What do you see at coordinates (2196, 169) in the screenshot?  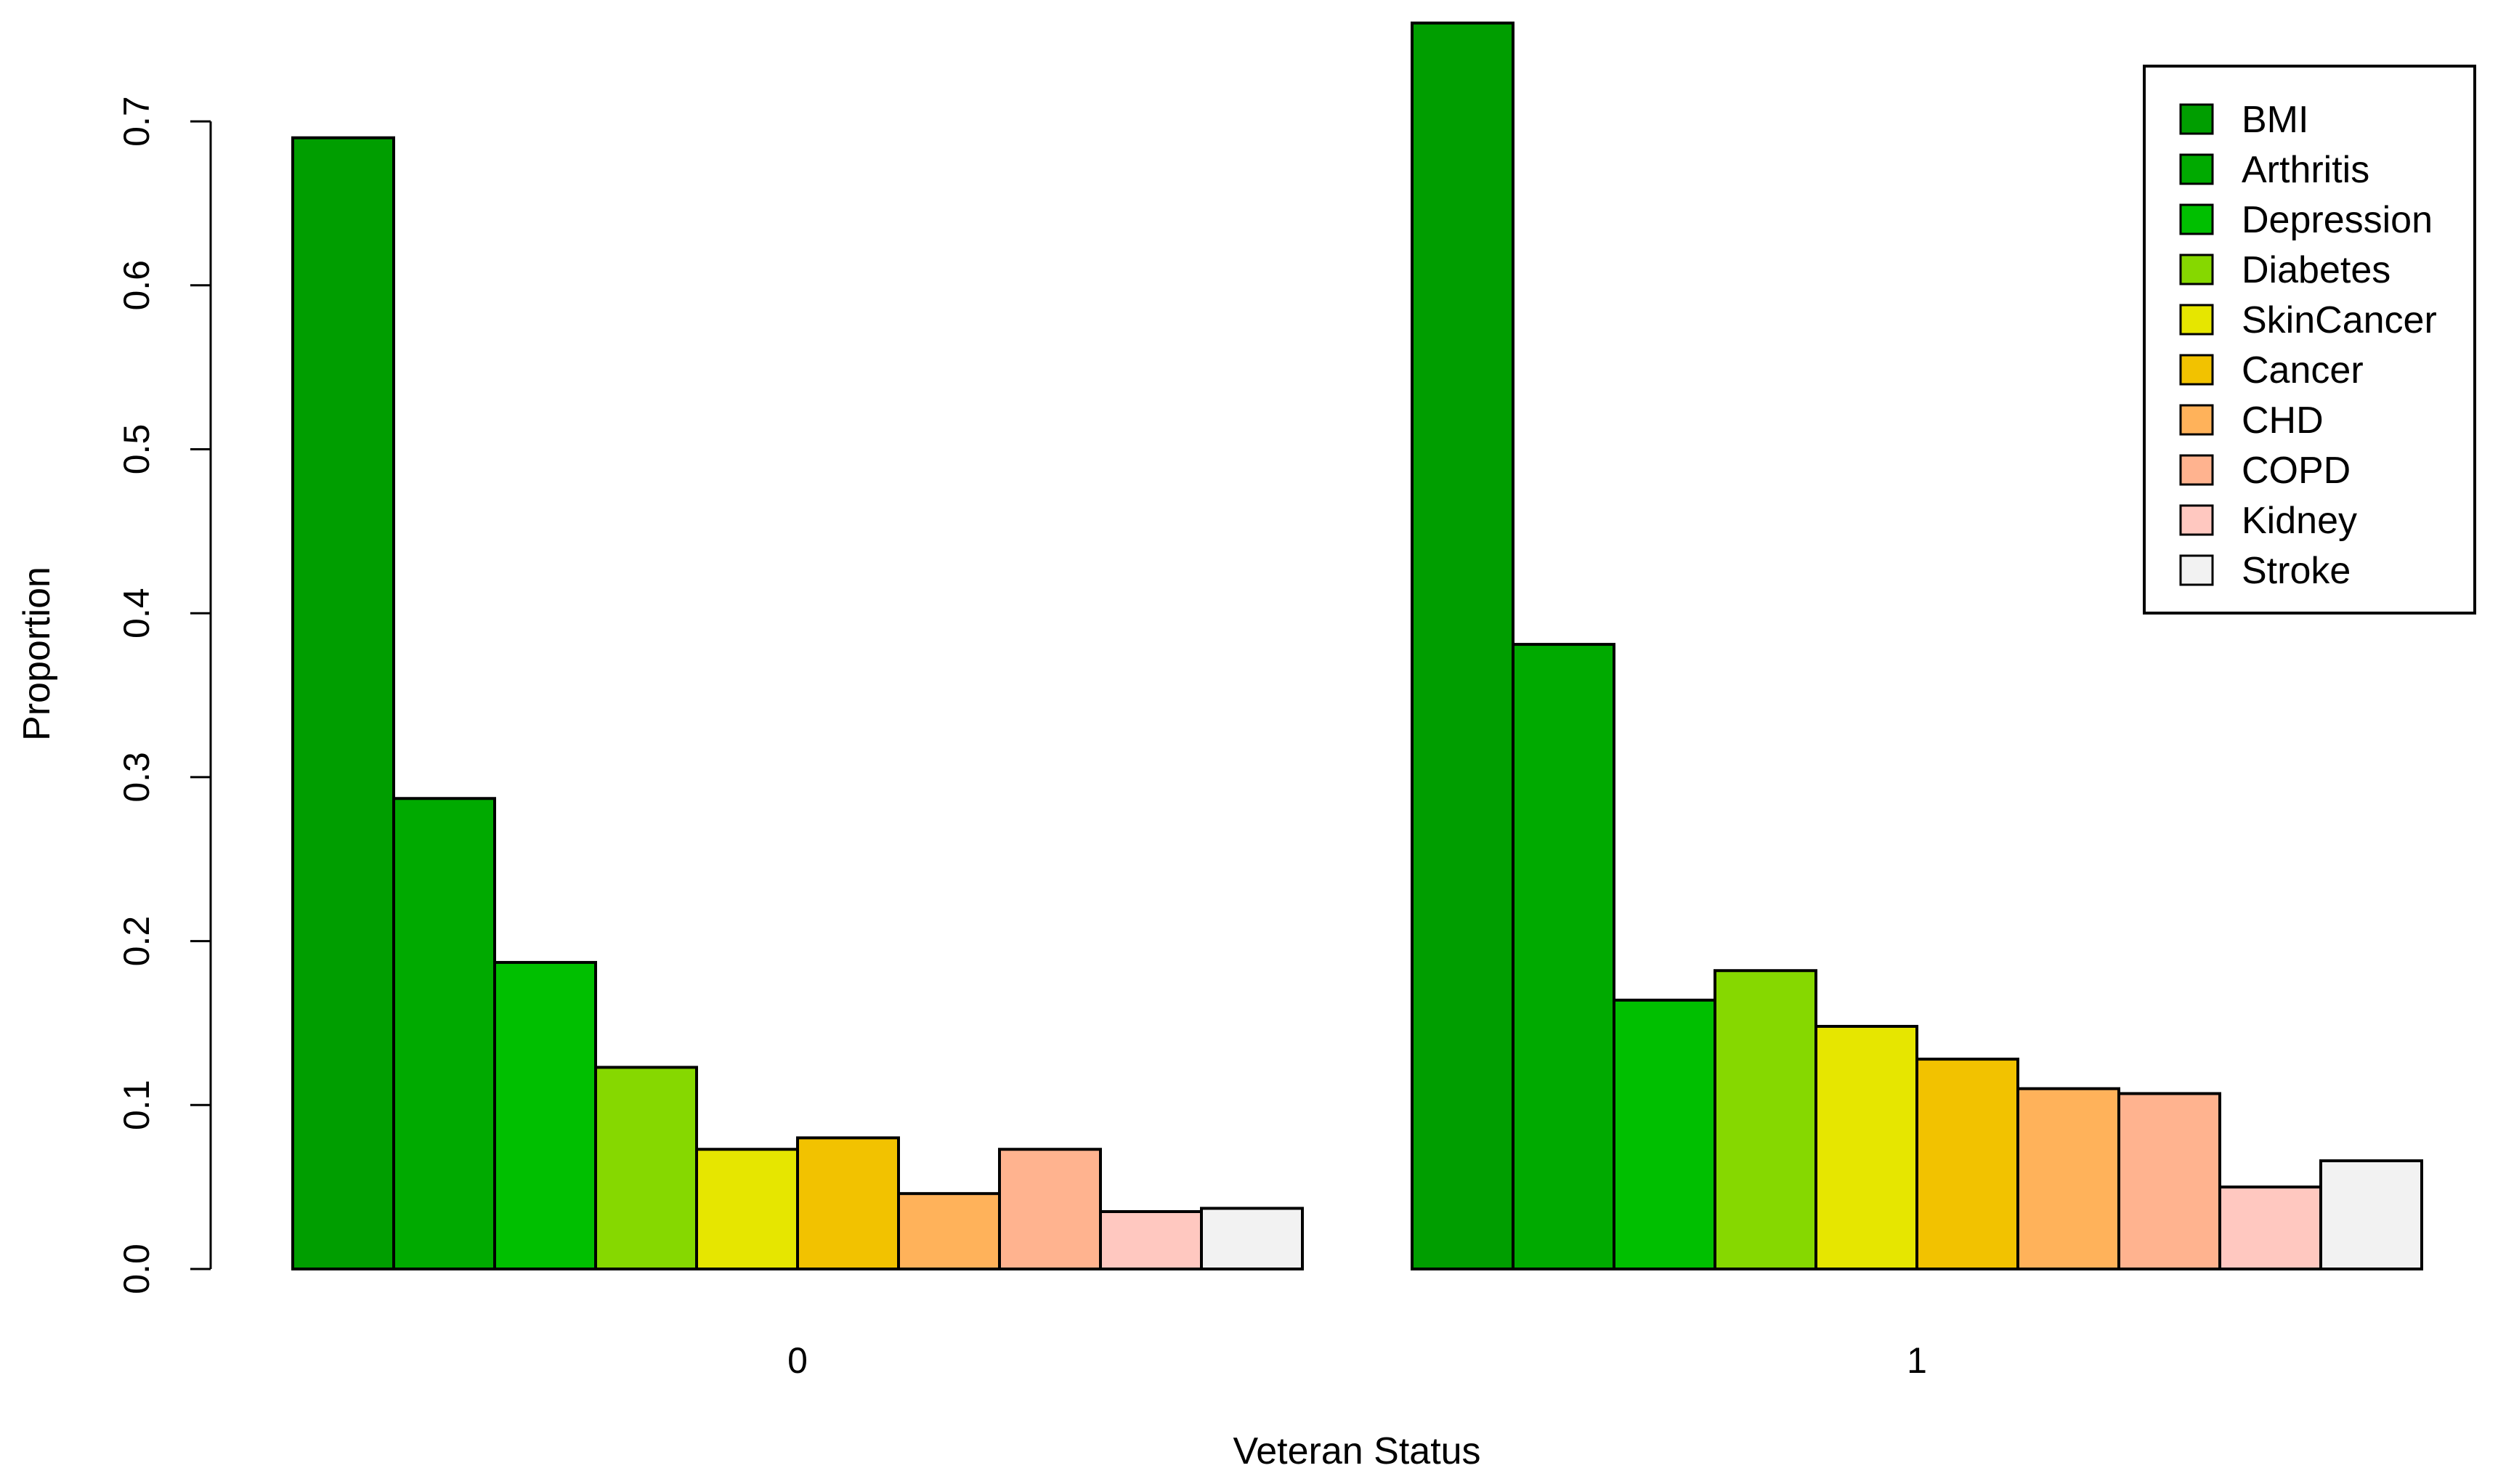 I see `legend-swatch-arthritis` at bounding box center [2196, 169].